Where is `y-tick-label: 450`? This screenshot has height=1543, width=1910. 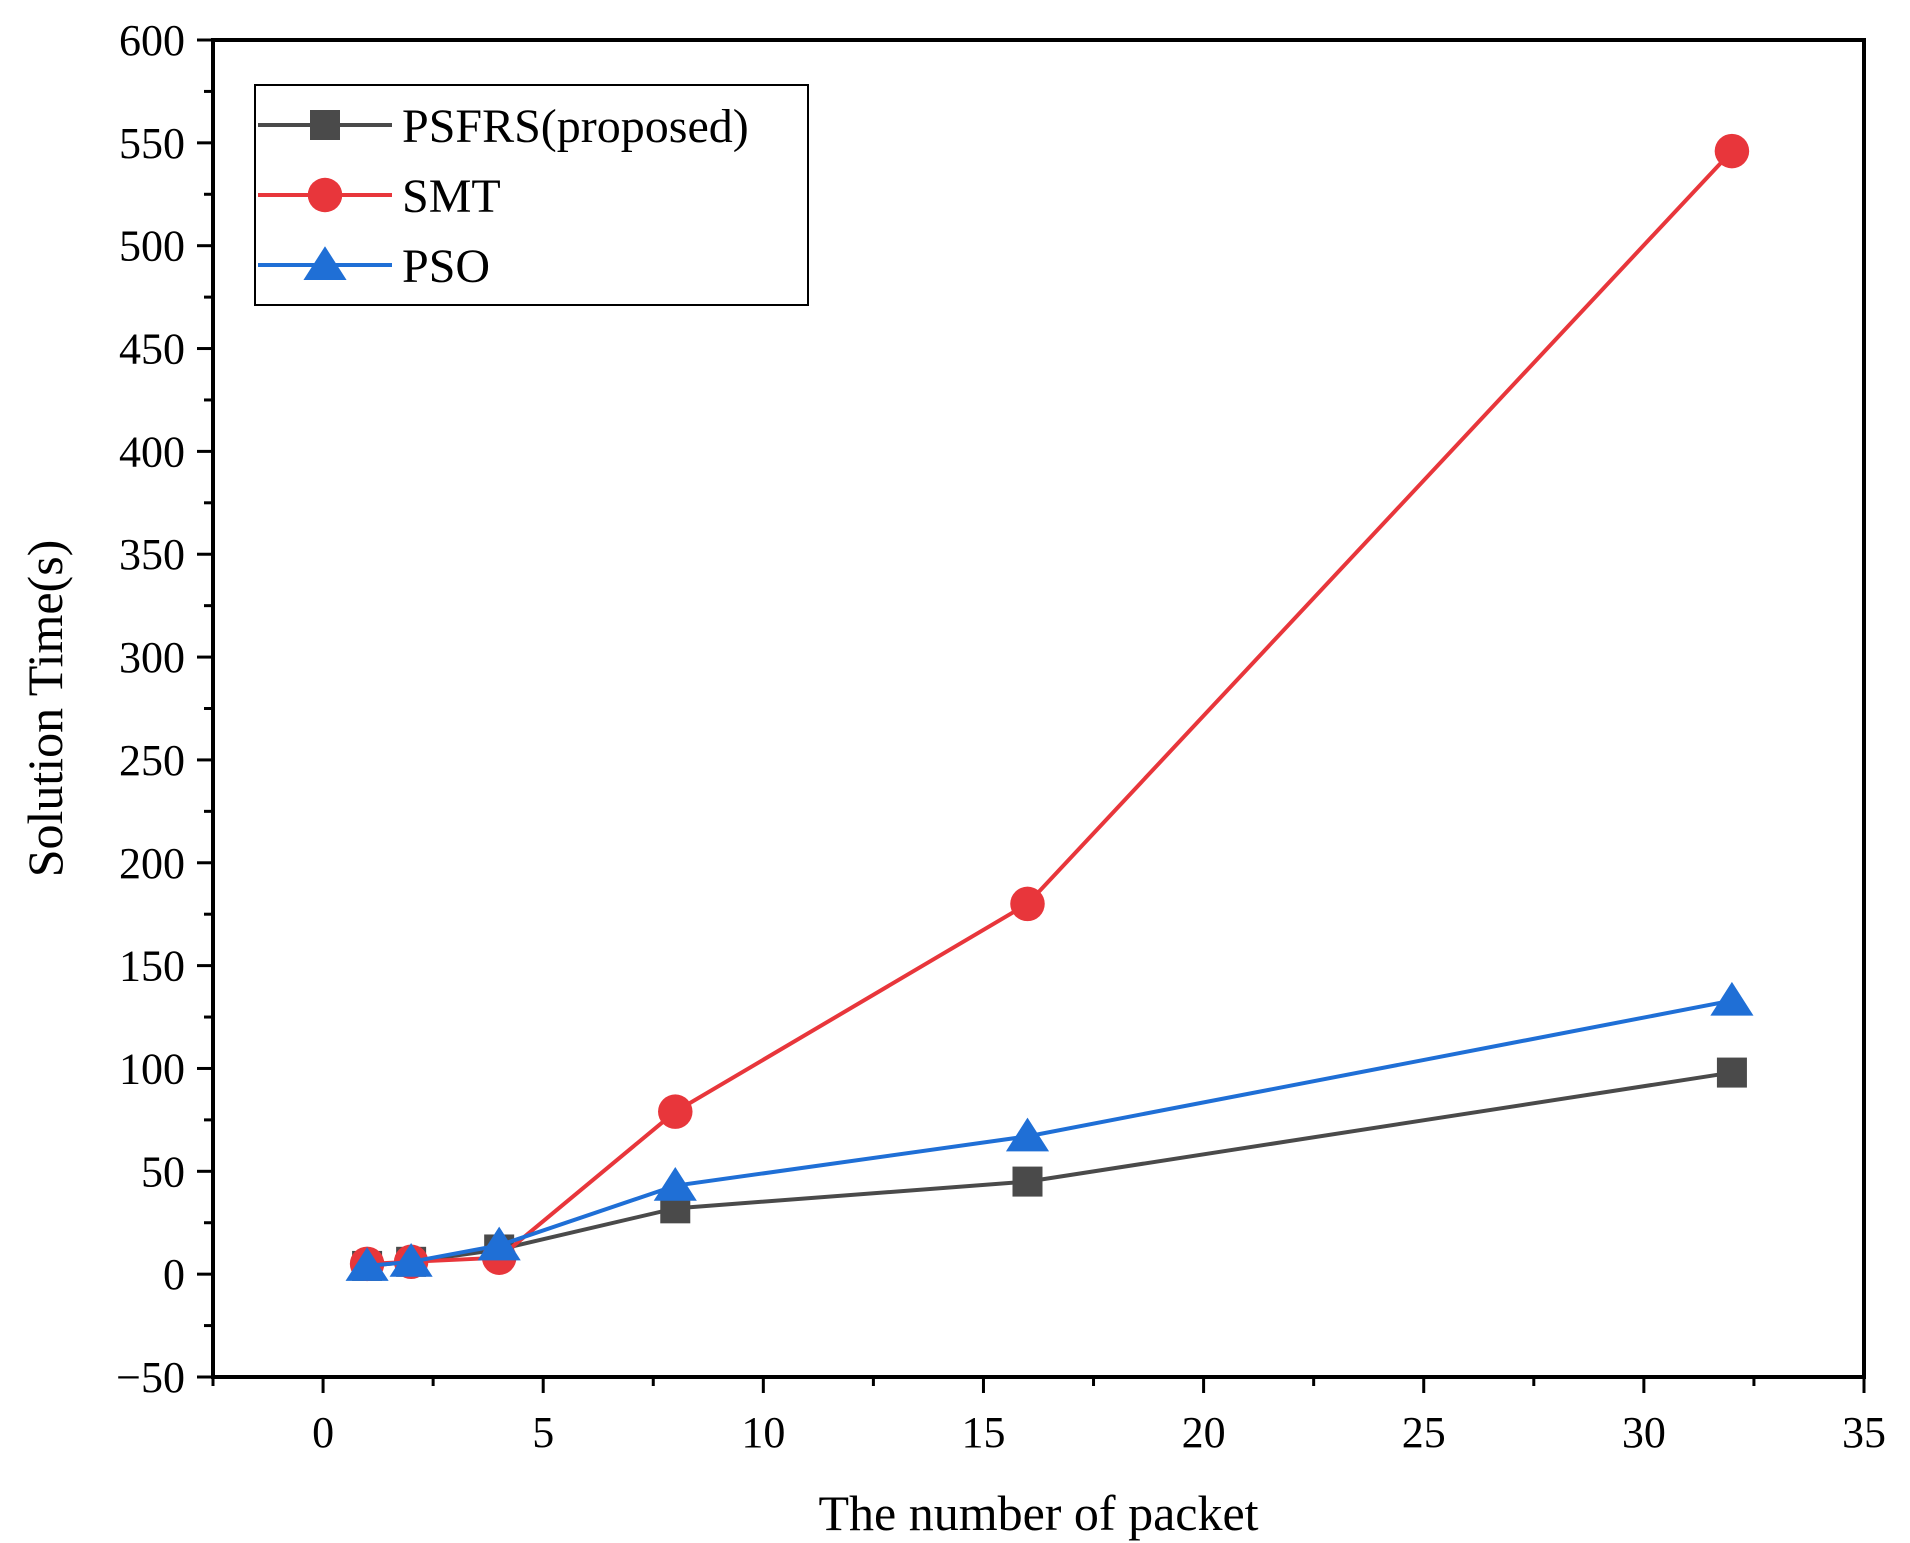 y-tick-label: 450 is located at coordinates (152, 349).